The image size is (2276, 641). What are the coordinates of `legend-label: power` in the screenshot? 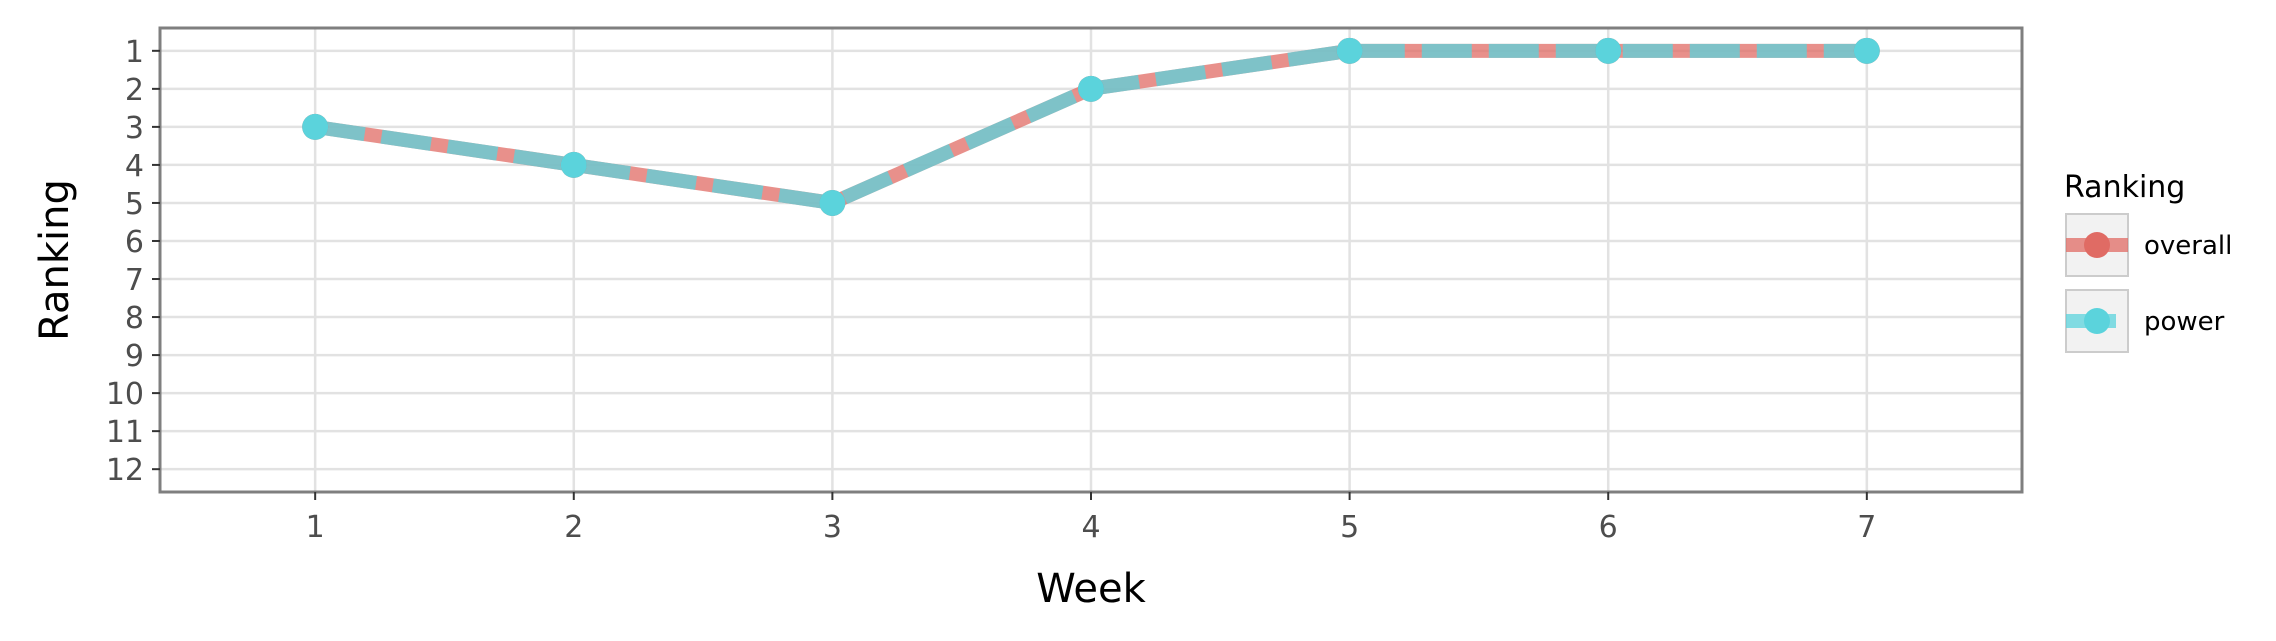 It's located at (2184, 322).